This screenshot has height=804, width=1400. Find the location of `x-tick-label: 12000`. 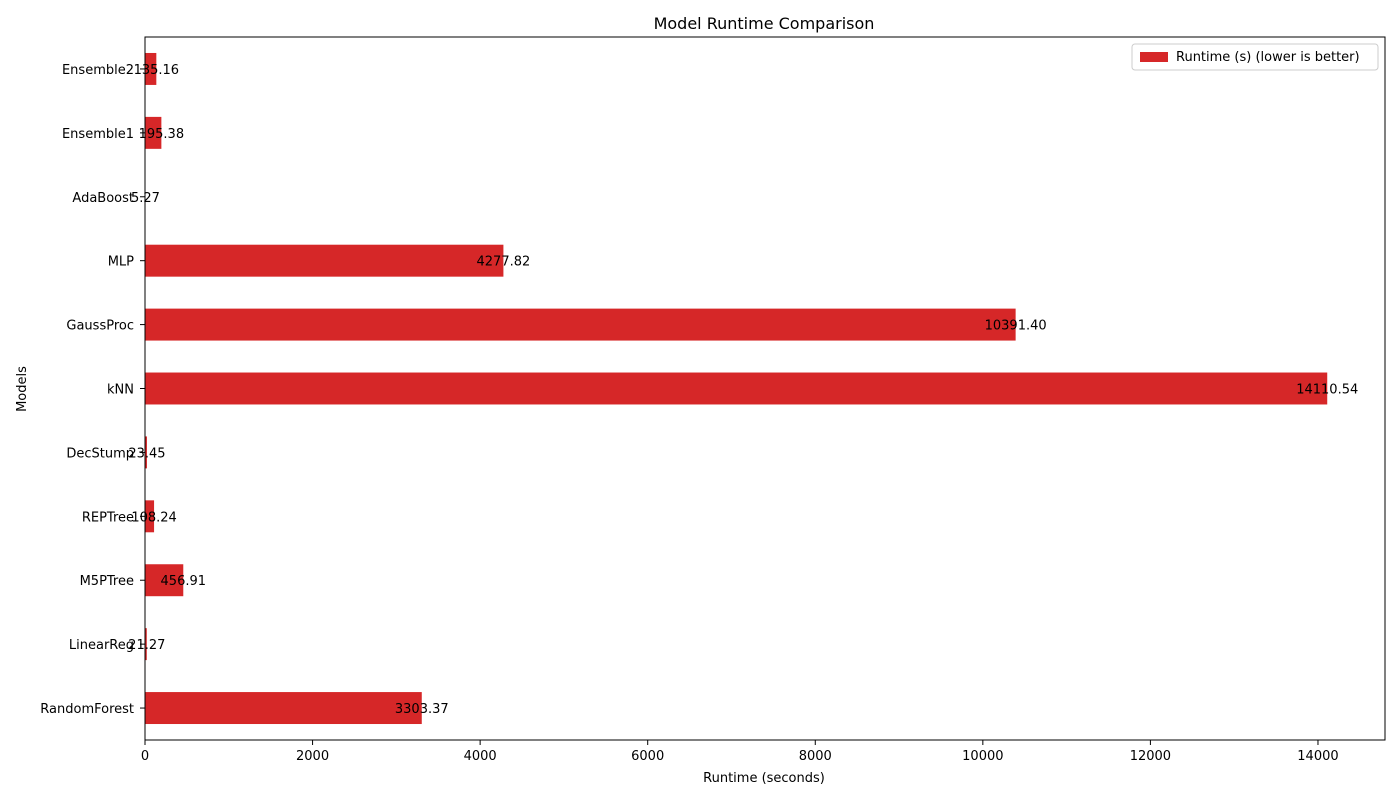

x-tick-label: 12000 is located at coordinates (1150, 756).